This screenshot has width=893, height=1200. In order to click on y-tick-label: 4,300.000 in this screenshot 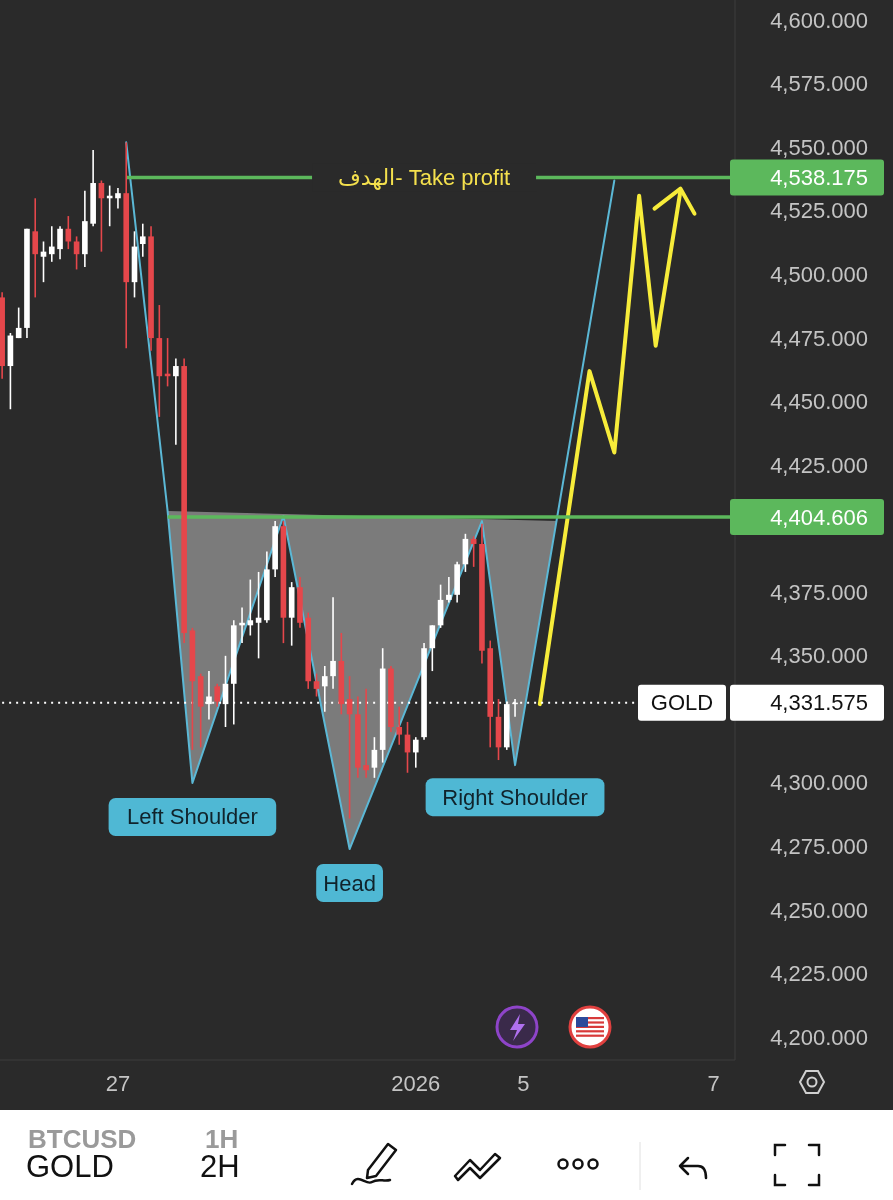, I will do `click(819, 783)`.